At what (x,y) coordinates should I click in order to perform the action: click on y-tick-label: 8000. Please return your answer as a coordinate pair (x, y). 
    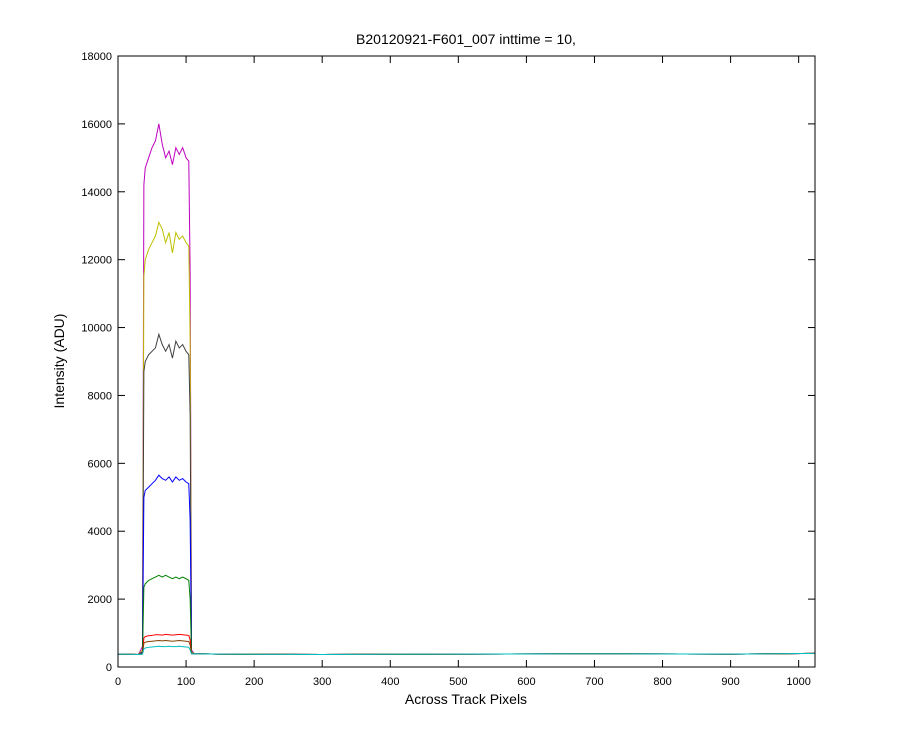
    Looking at the image, I should click on (100, 396).